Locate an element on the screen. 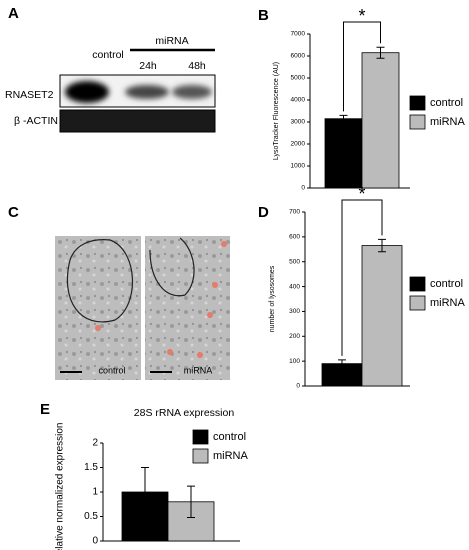 The width and height of the screenshot is (469, 550). y-tick-label: 1 is located at coordinates (95, 492).